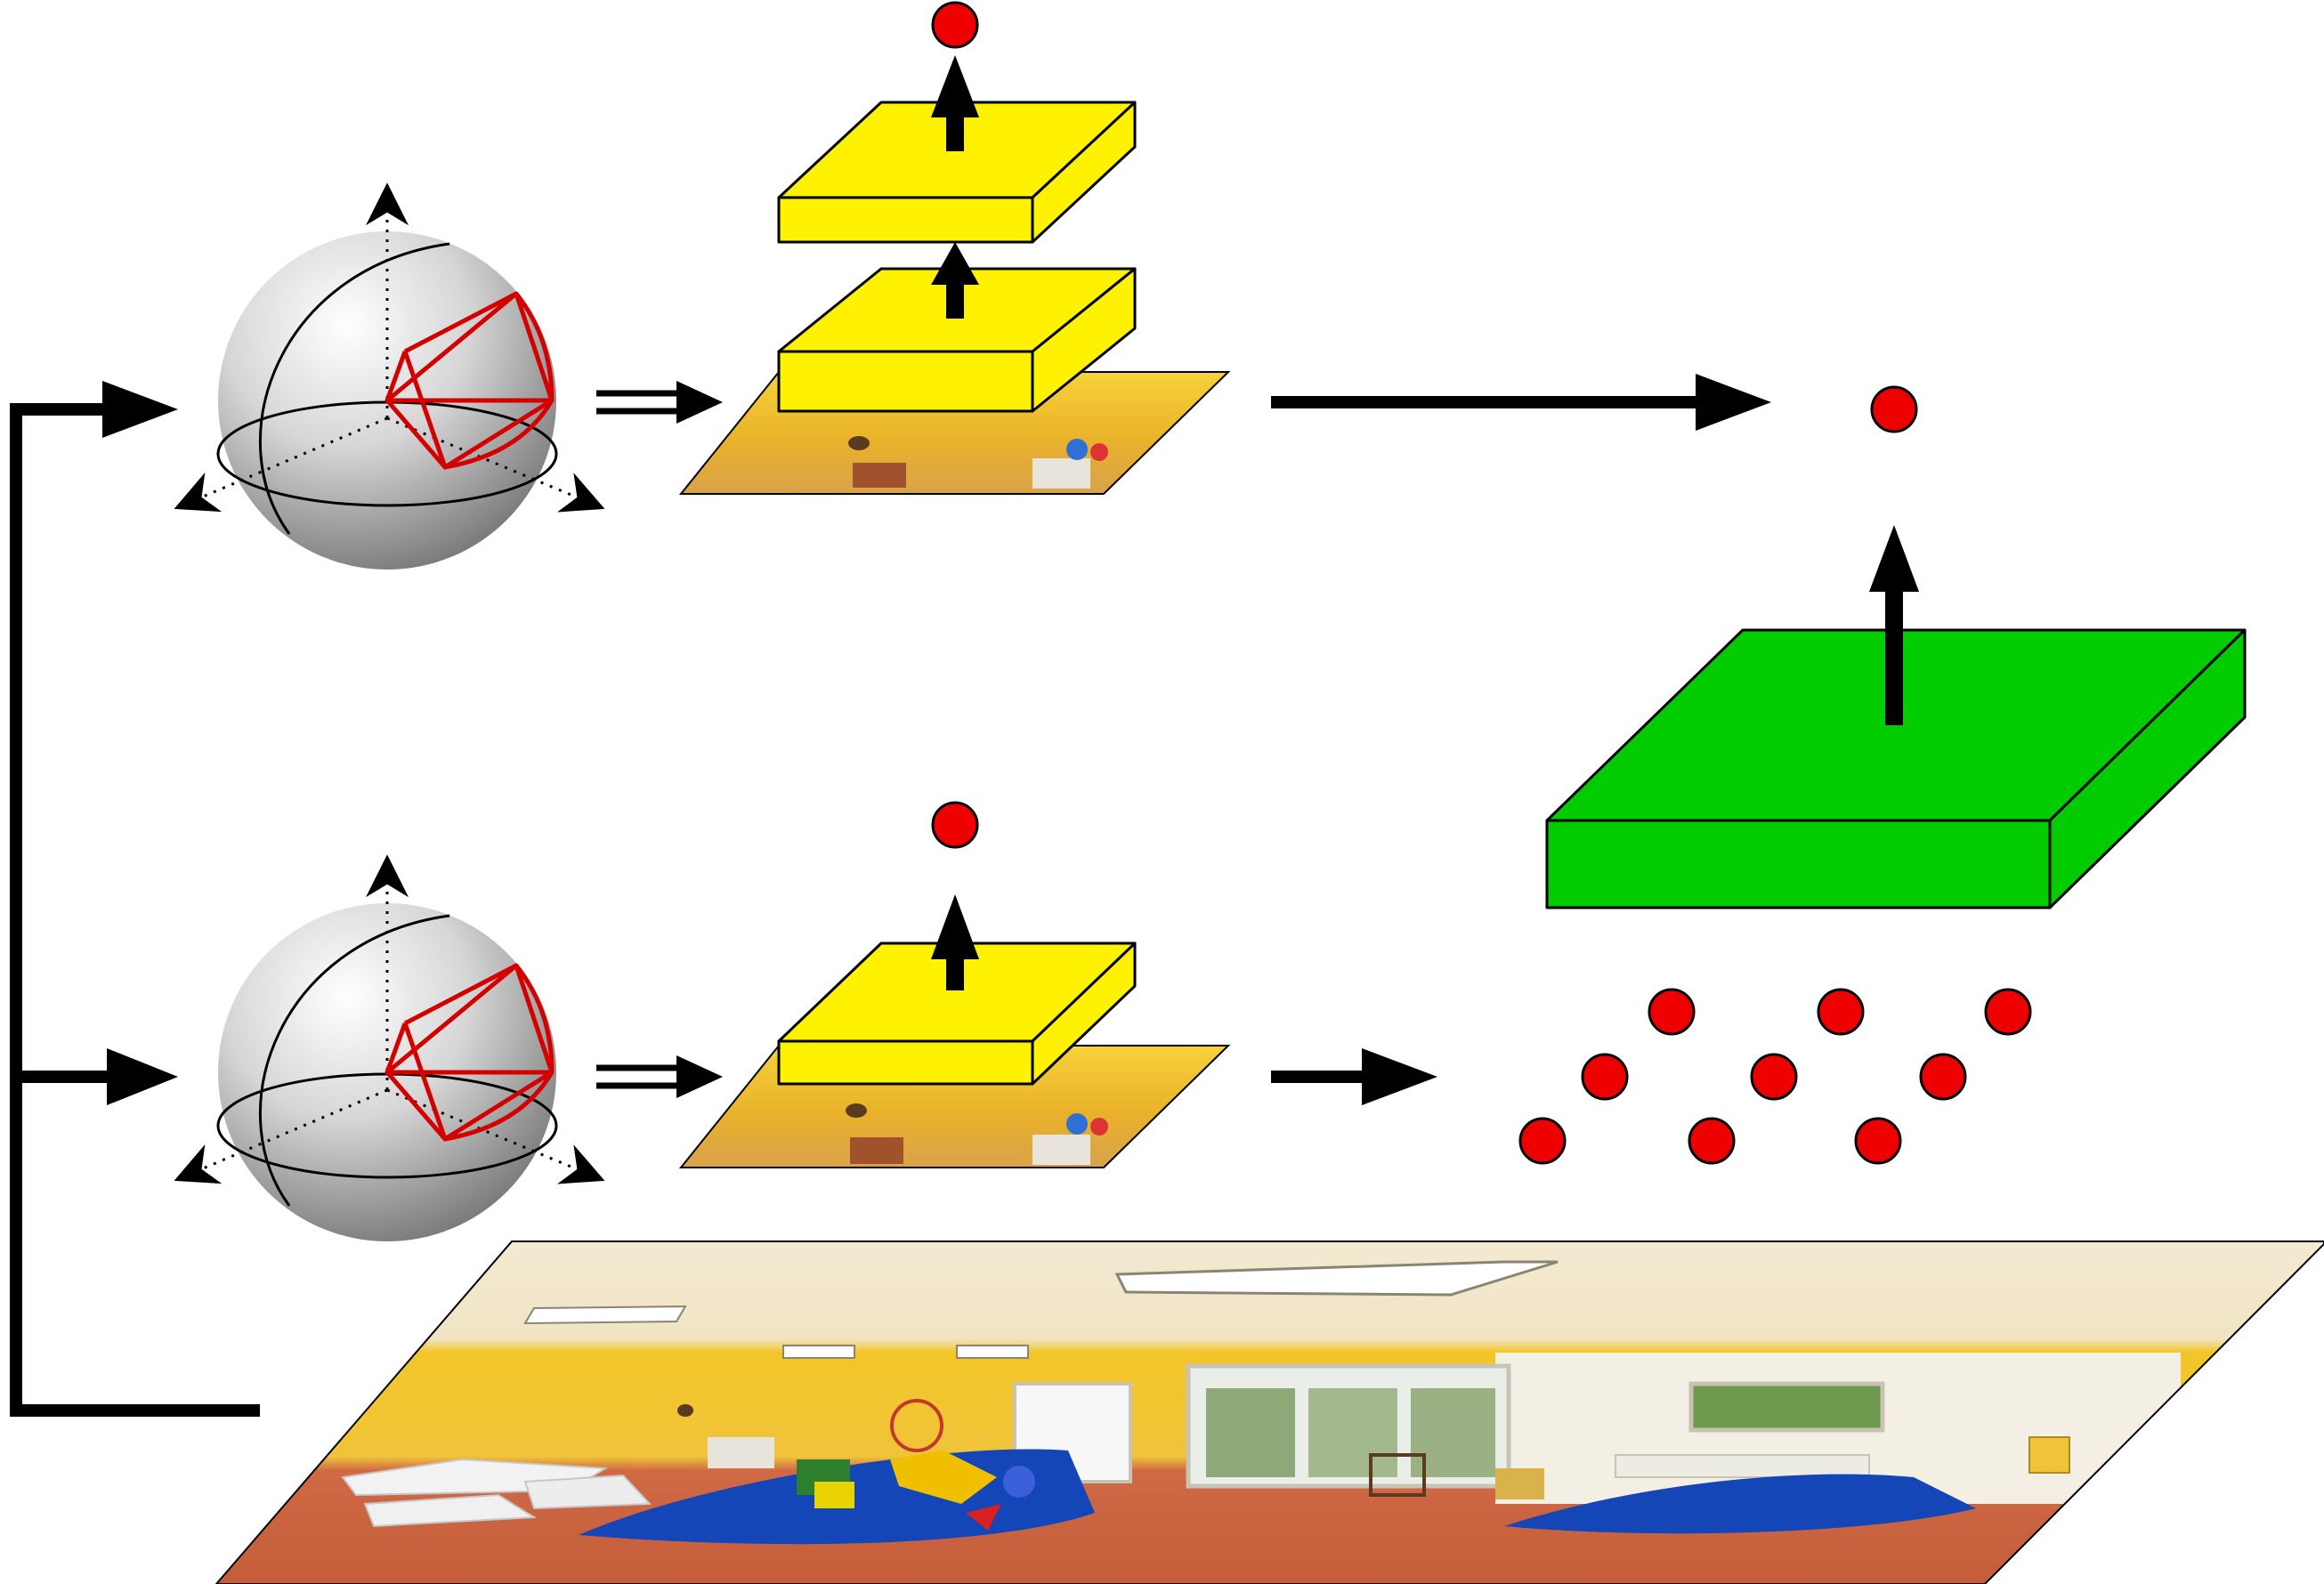  What do you see at coordinates (955, 825) in the screenshot?
I see `bottom-branch-node-icon` at bounding box center [955, 825].